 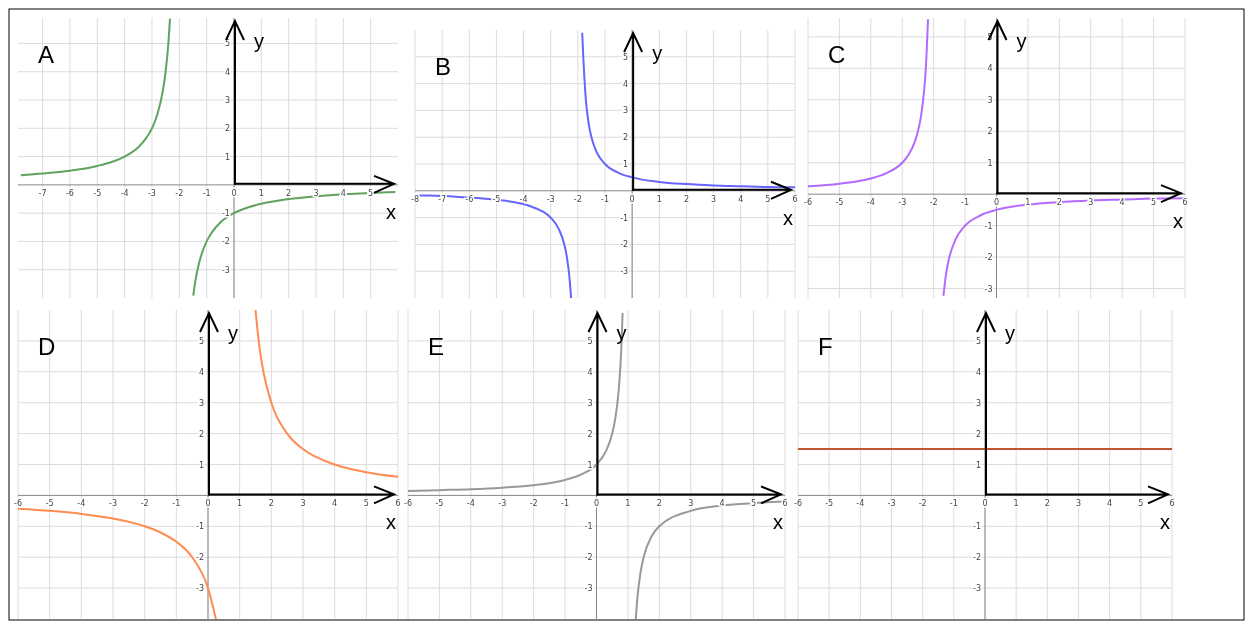 What do you see at coordinates (201, 434) in the screenshot?
I see `y-tick-label: 2` at bounding box center [201, 434].